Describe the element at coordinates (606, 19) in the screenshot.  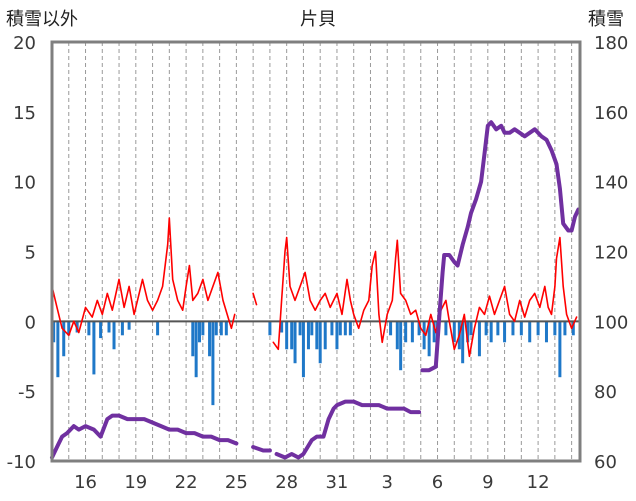
I see `right-axis-label: 積雪` at that location.